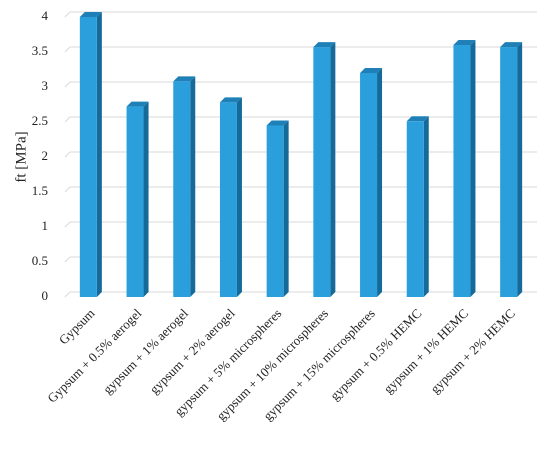 This screenshot has width=550, height=450. Describe the element at coordinates (472, 351) in the screenshot. I see `x-tick-label: gypsum + 2% HEMC` at that location.